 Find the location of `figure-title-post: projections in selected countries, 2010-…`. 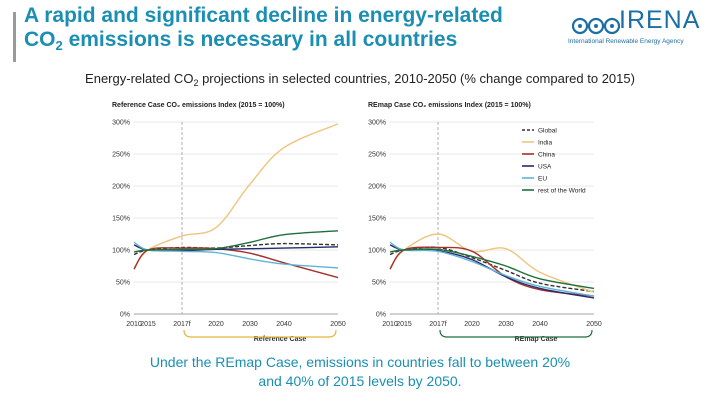

figure-title-post: projections in selected countries, 2010-… is located at coordinates (416, 78).